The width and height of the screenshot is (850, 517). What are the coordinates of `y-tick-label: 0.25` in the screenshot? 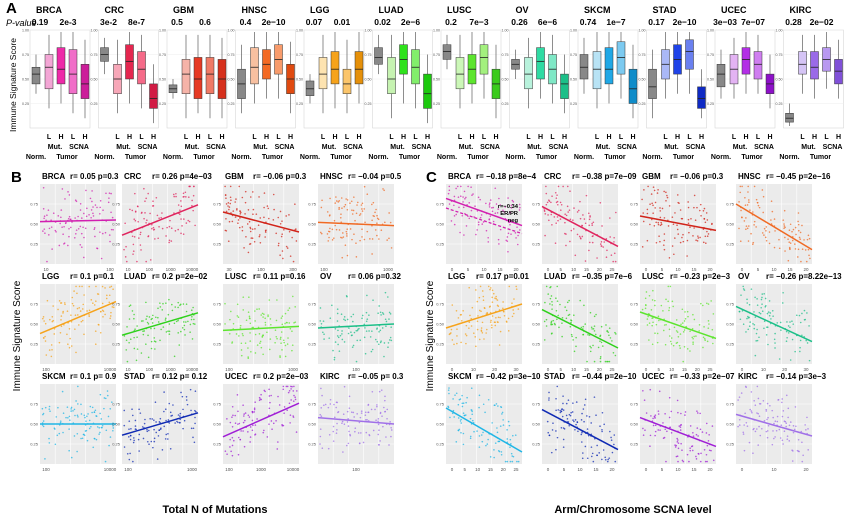 It's located at (730, 444).